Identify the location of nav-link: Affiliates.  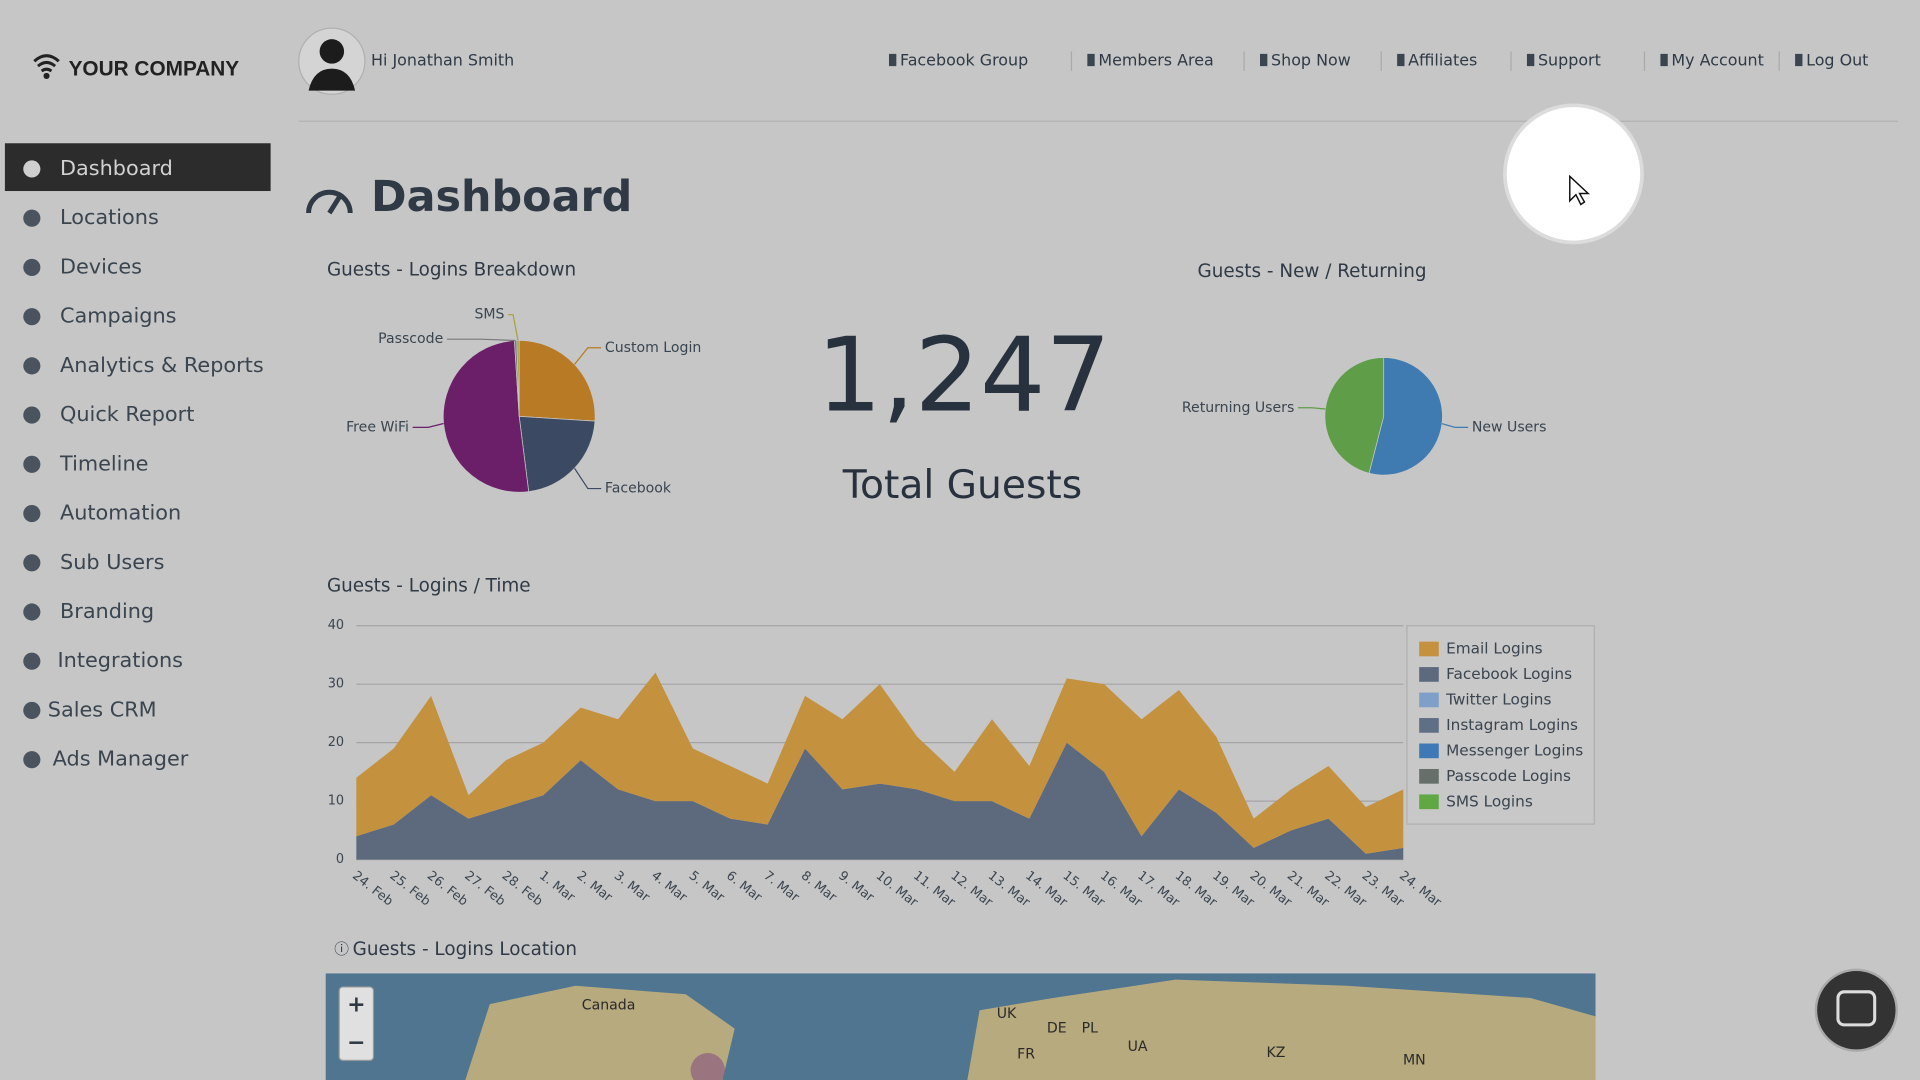
(1442, 60).